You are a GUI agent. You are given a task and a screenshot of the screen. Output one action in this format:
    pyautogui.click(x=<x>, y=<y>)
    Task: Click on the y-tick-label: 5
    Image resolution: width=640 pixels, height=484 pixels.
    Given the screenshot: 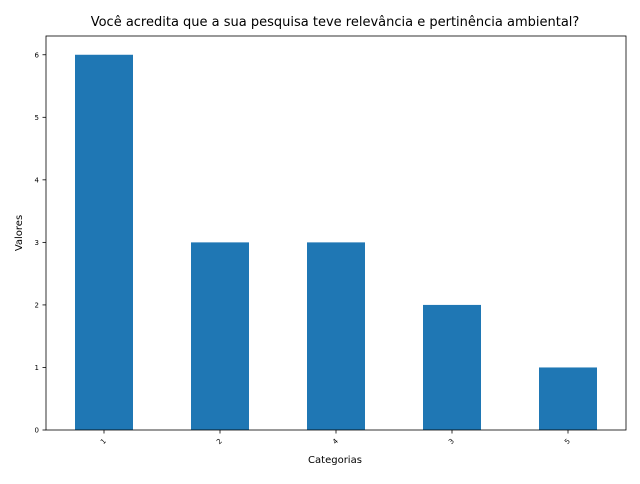 What is the action you would take?
    pyautogui.click(x=37, y=118)
    